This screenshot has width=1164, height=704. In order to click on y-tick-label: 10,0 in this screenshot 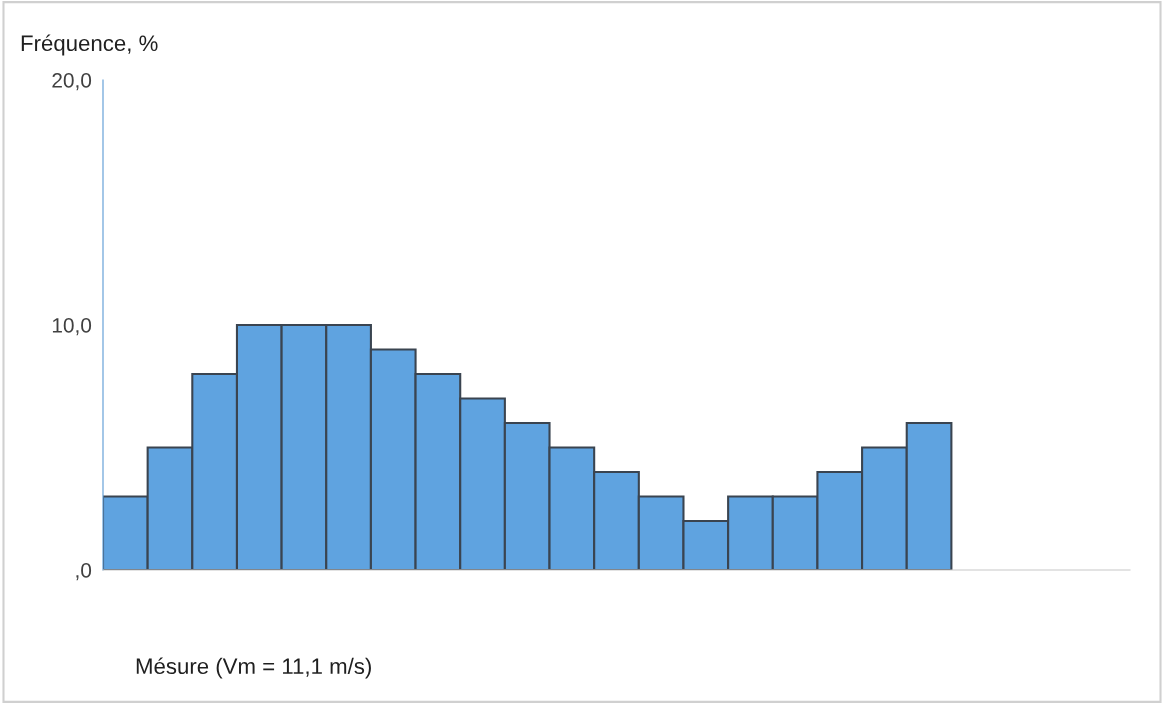, I will do `click(72, 327)`.